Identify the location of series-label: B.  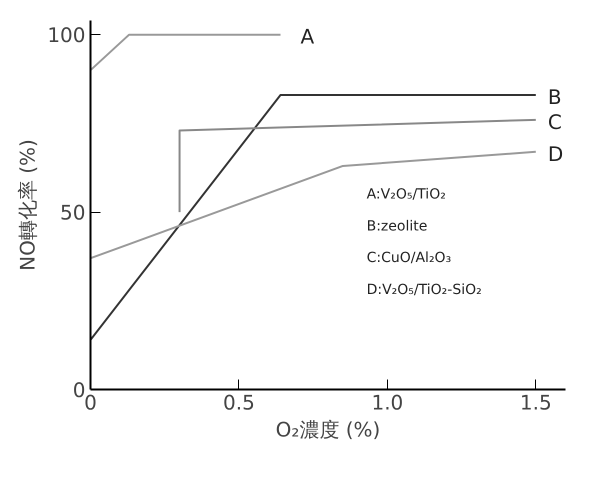
(555, 97).